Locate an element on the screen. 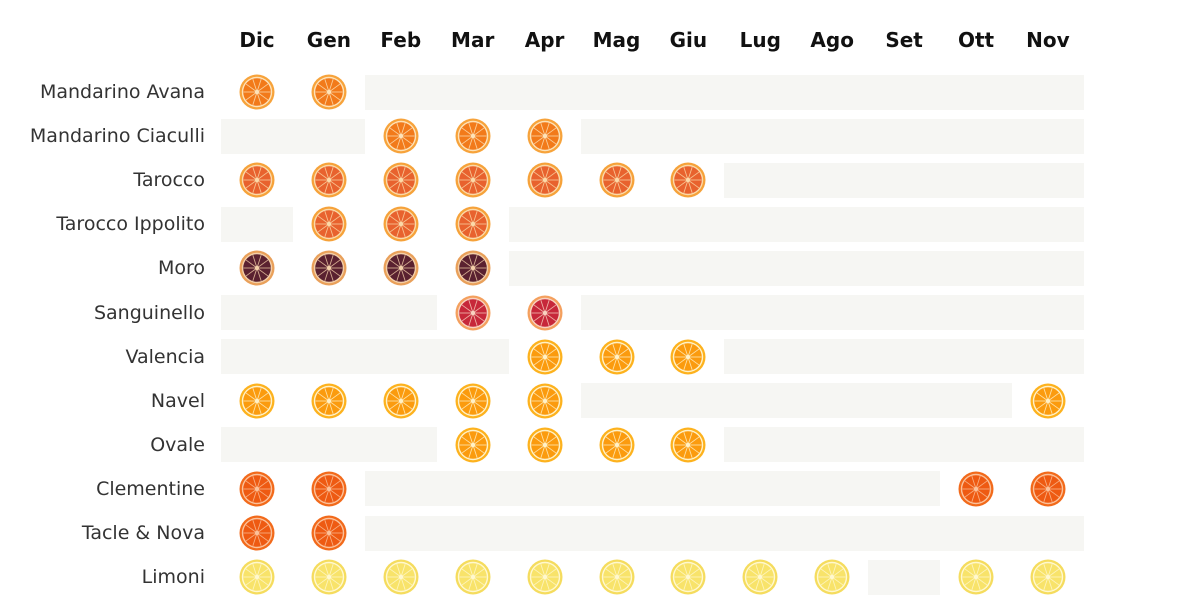 This screenshot has width=1191, height=613. row-label: Limoni is located at coordinates (173, 577).